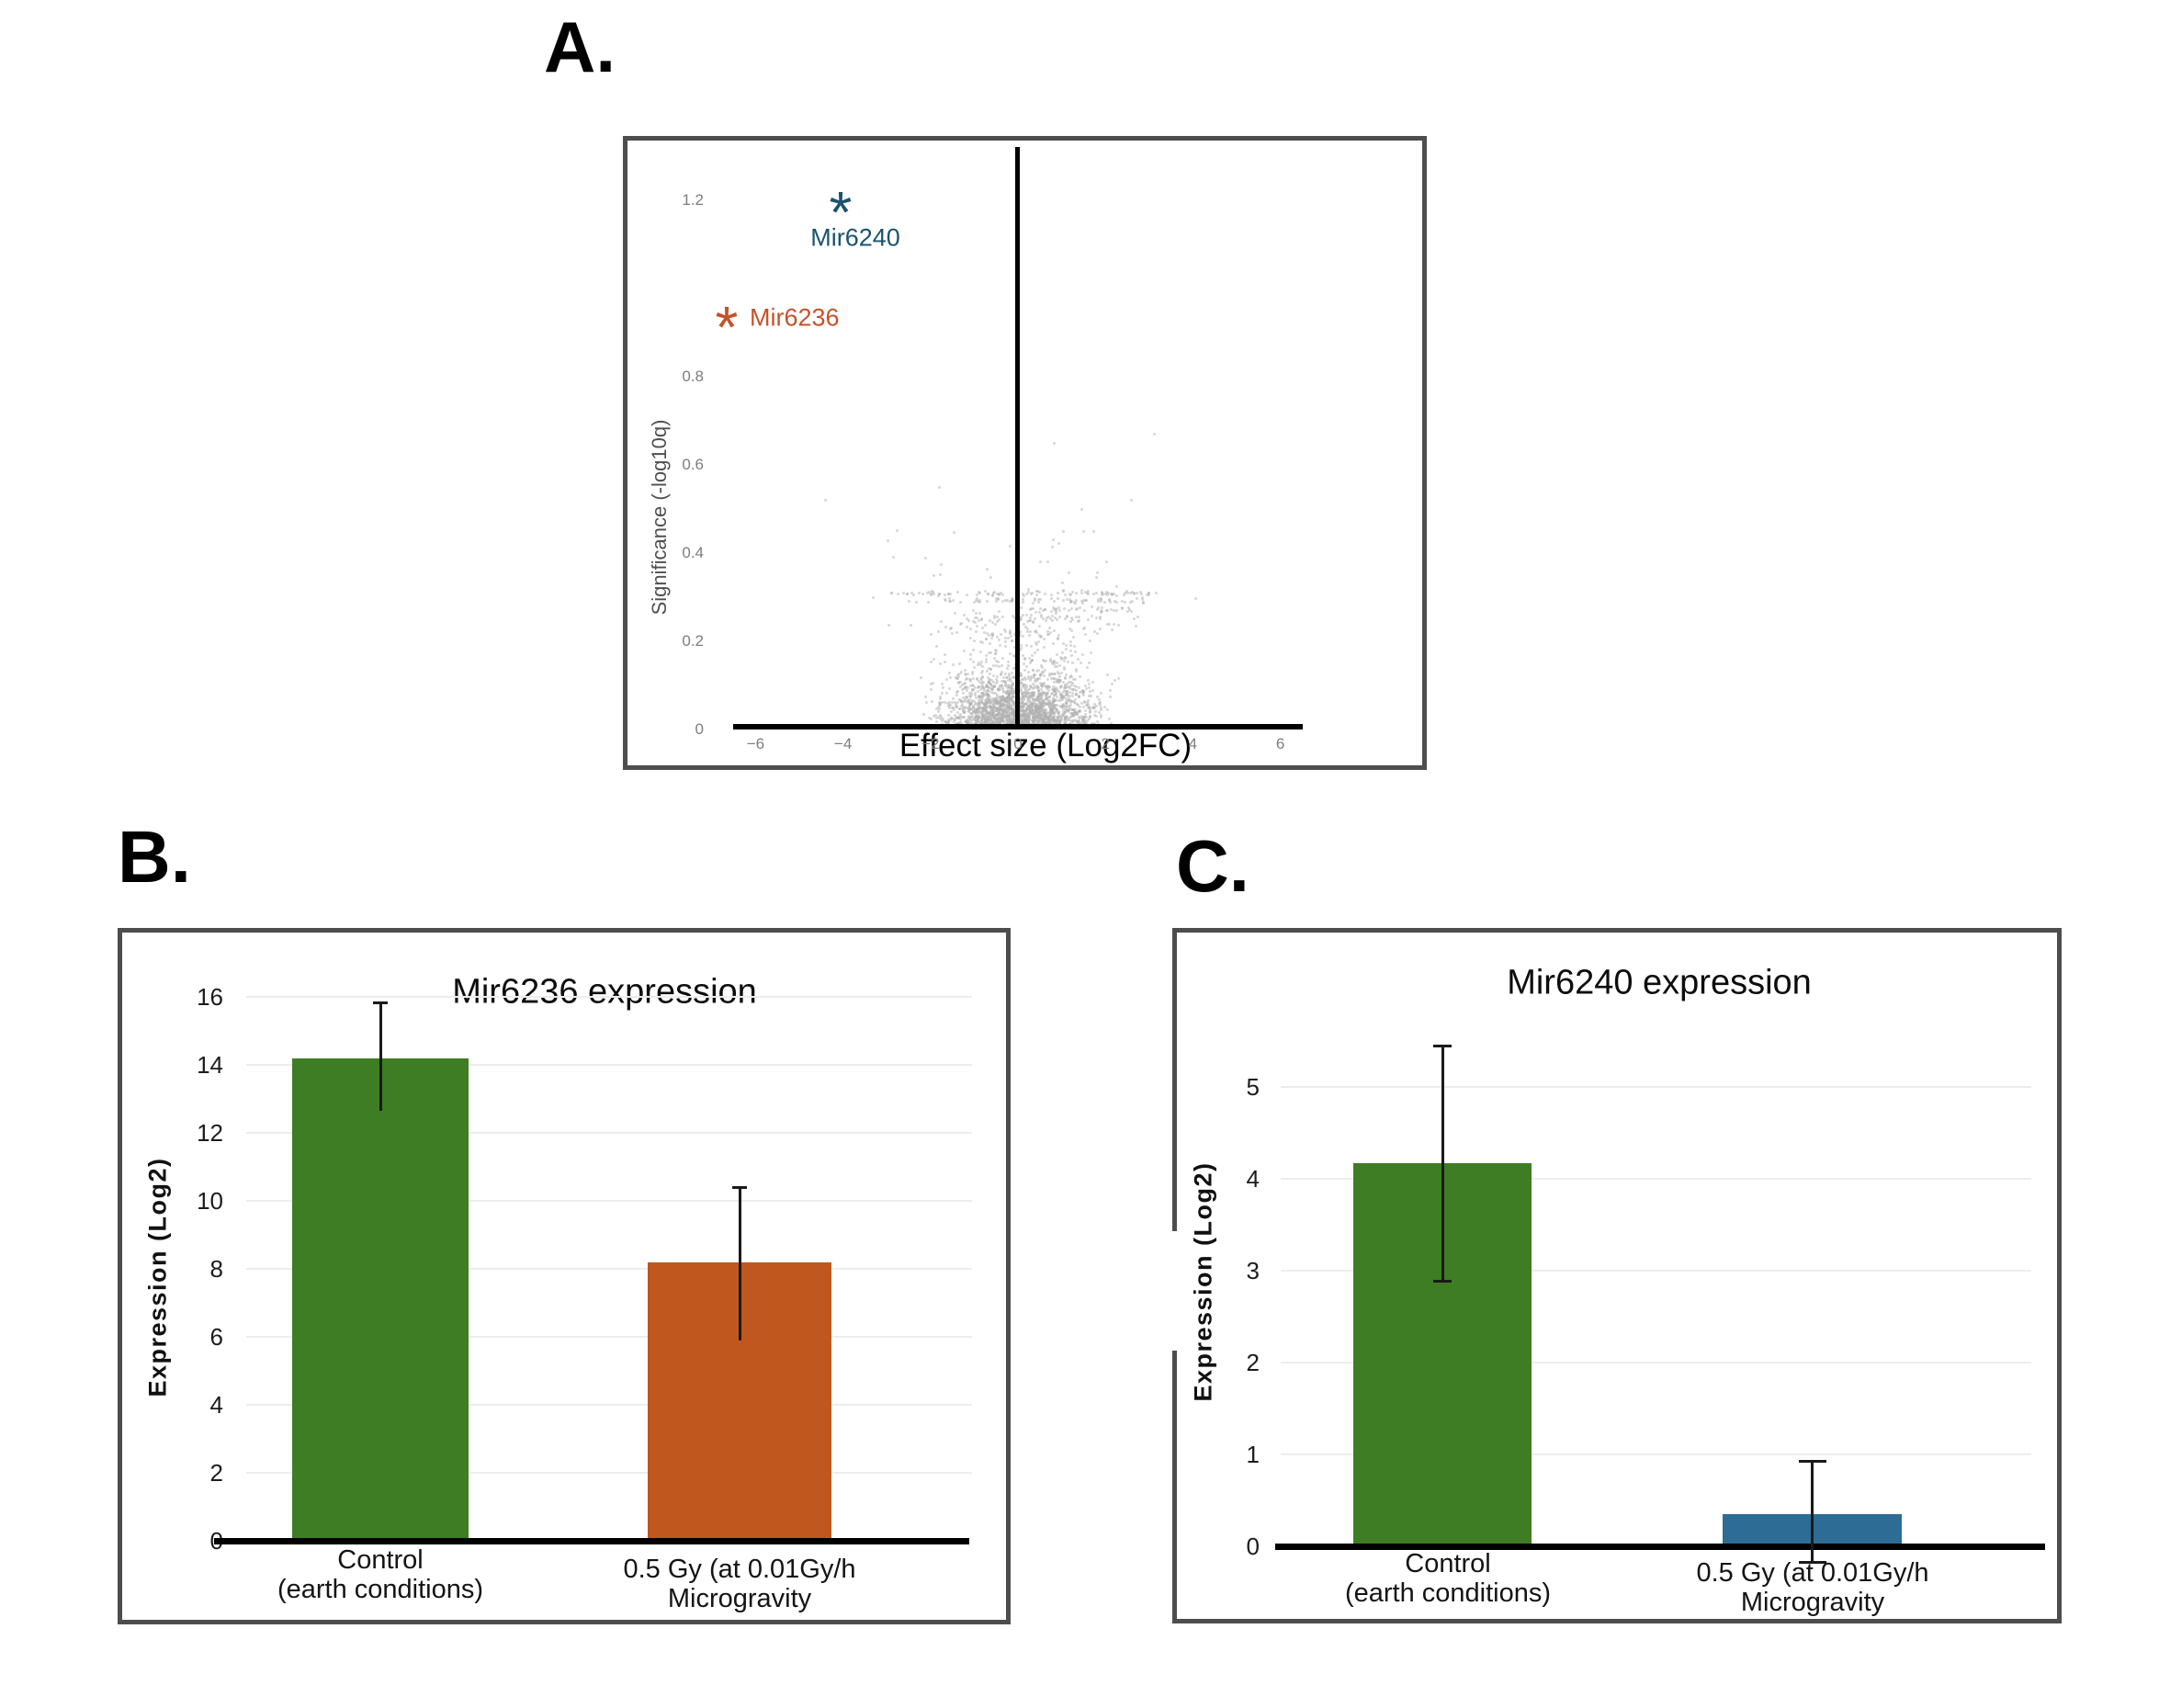  I want to click on y-tick-label: 0, so click(1253, 1547).